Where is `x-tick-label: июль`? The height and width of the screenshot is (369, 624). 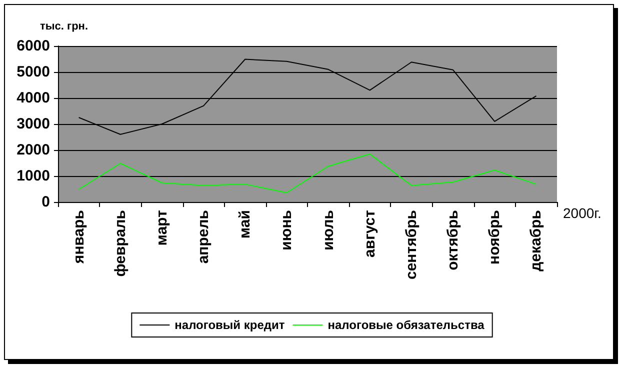 x-tick-label: июль is located at coordinates (328, 230).